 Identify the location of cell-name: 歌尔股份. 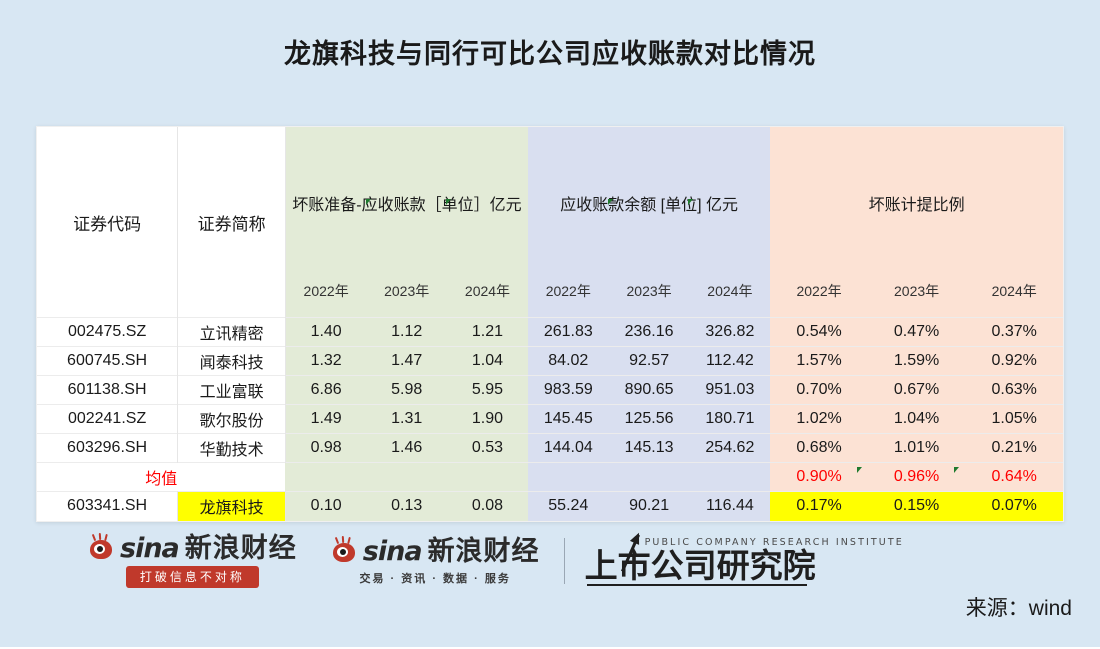
(231, 419).